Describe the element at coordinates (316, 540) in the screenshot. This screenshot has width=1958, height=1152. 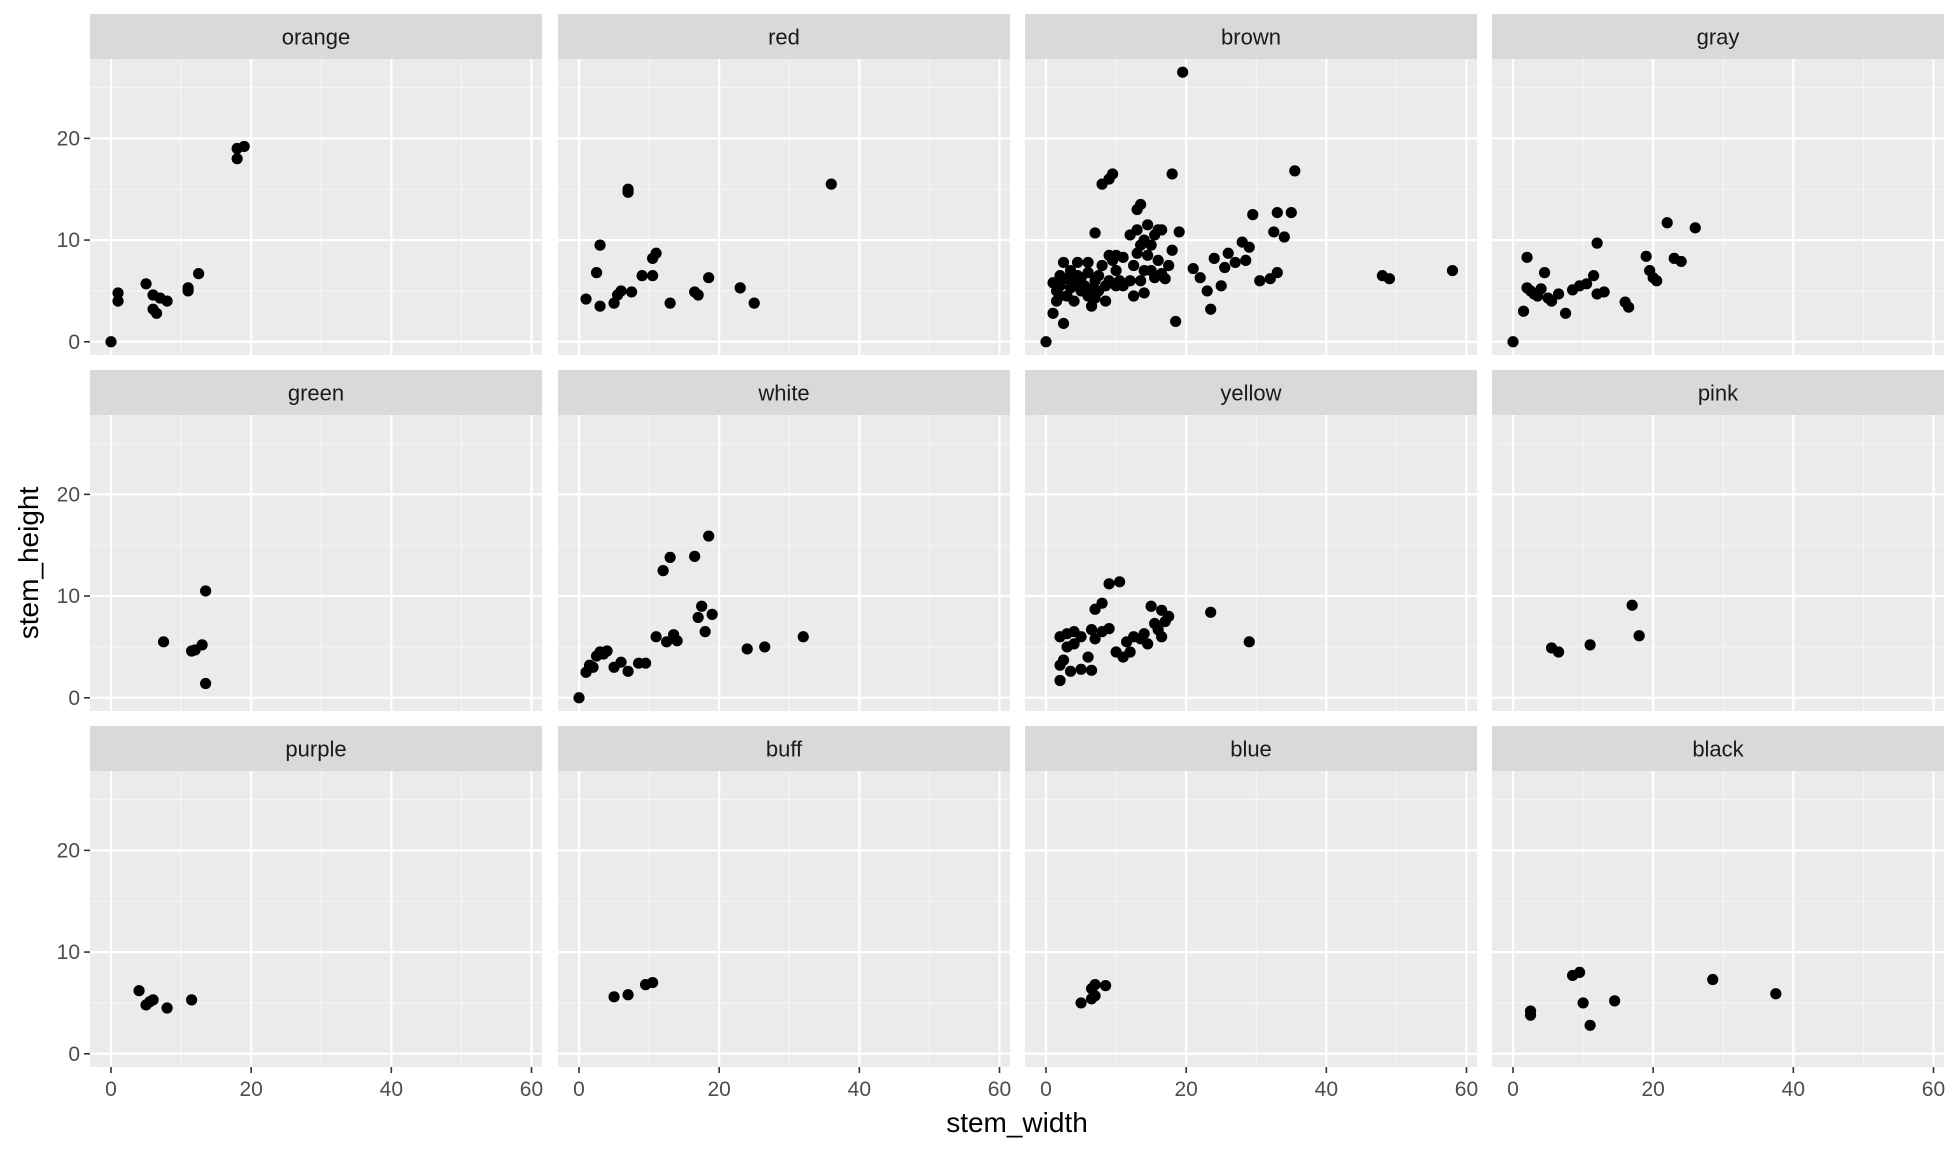
I see `facet-green: green` at that location.